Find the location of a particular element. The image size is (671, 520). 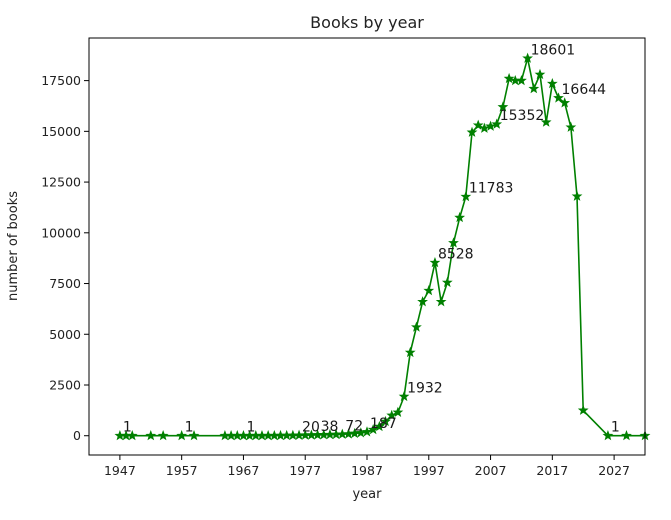

x-tick-label: 2027 is located at coordinates (614, 470).